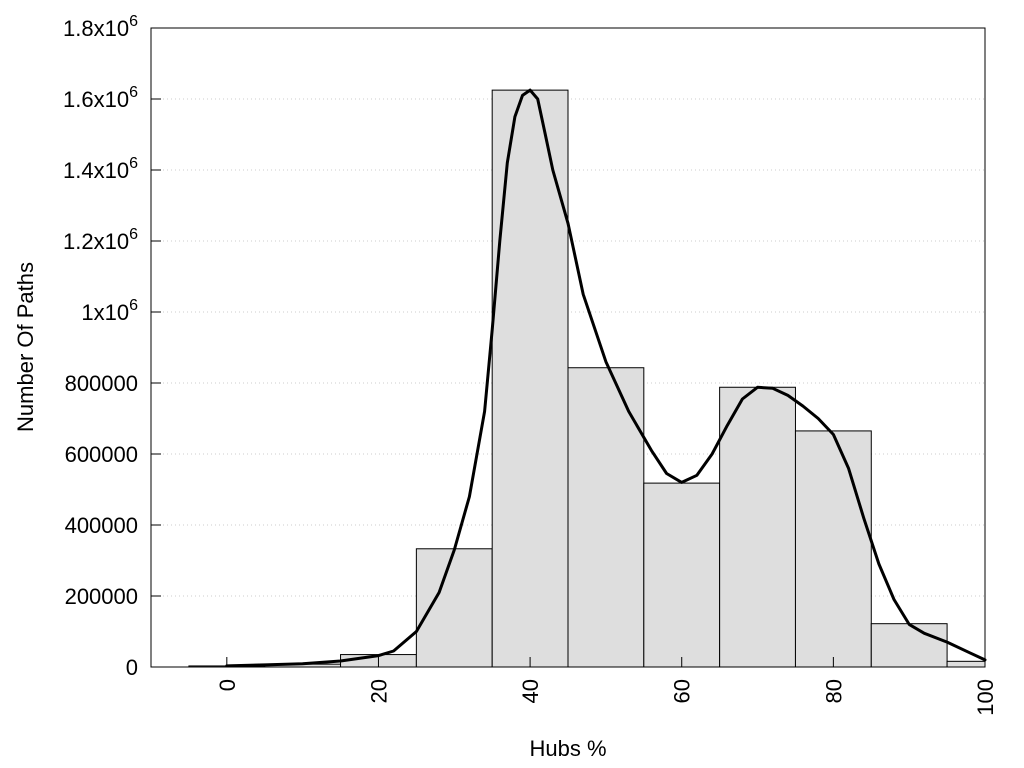  Describe the element at coordinates (25, 347) in the screenshot. I see `y-axis-label: Number Of Paths` at that location.